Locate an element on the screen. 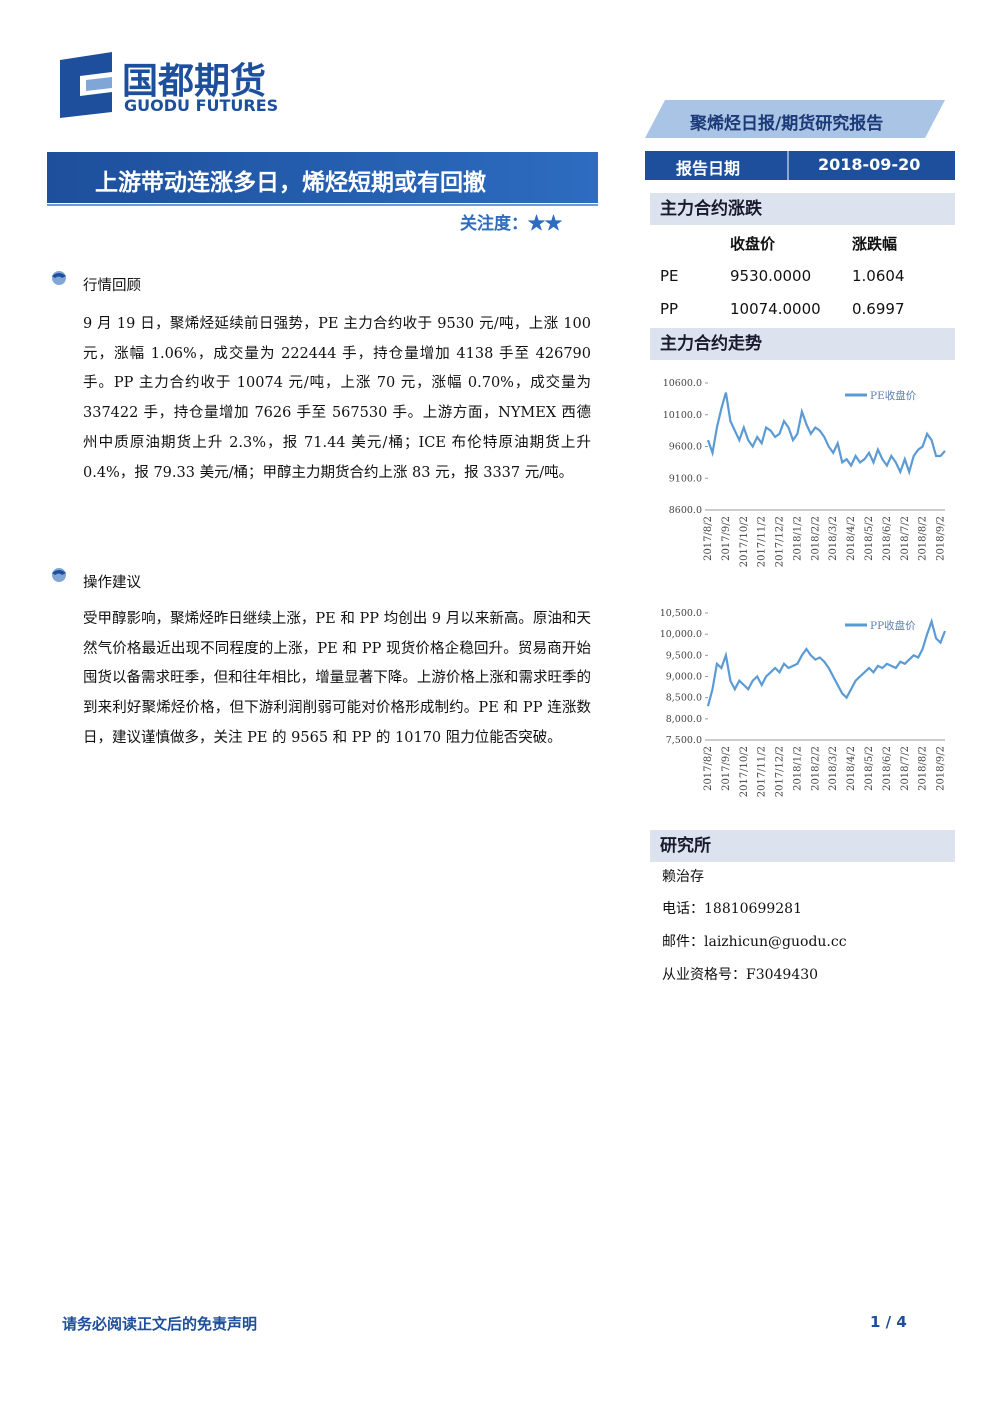 The width and height of the screenshot is (992, 1403). banner-shape is located at coordinates (795, 119).